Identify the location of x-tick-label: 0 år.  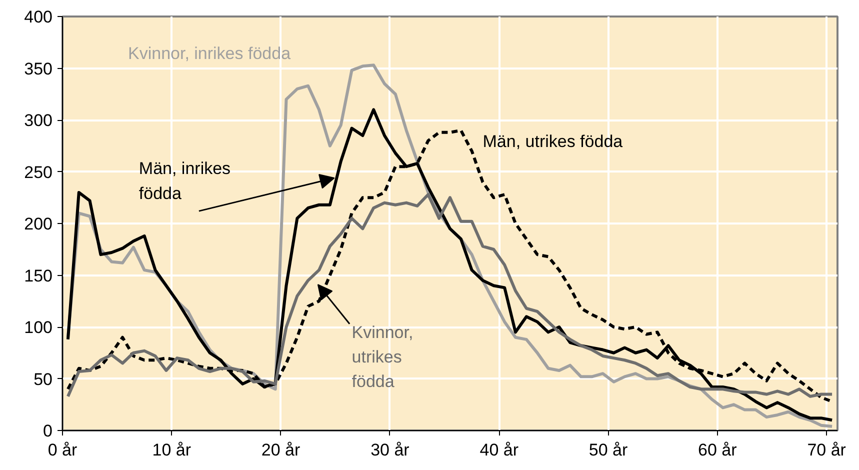
(63, 450).